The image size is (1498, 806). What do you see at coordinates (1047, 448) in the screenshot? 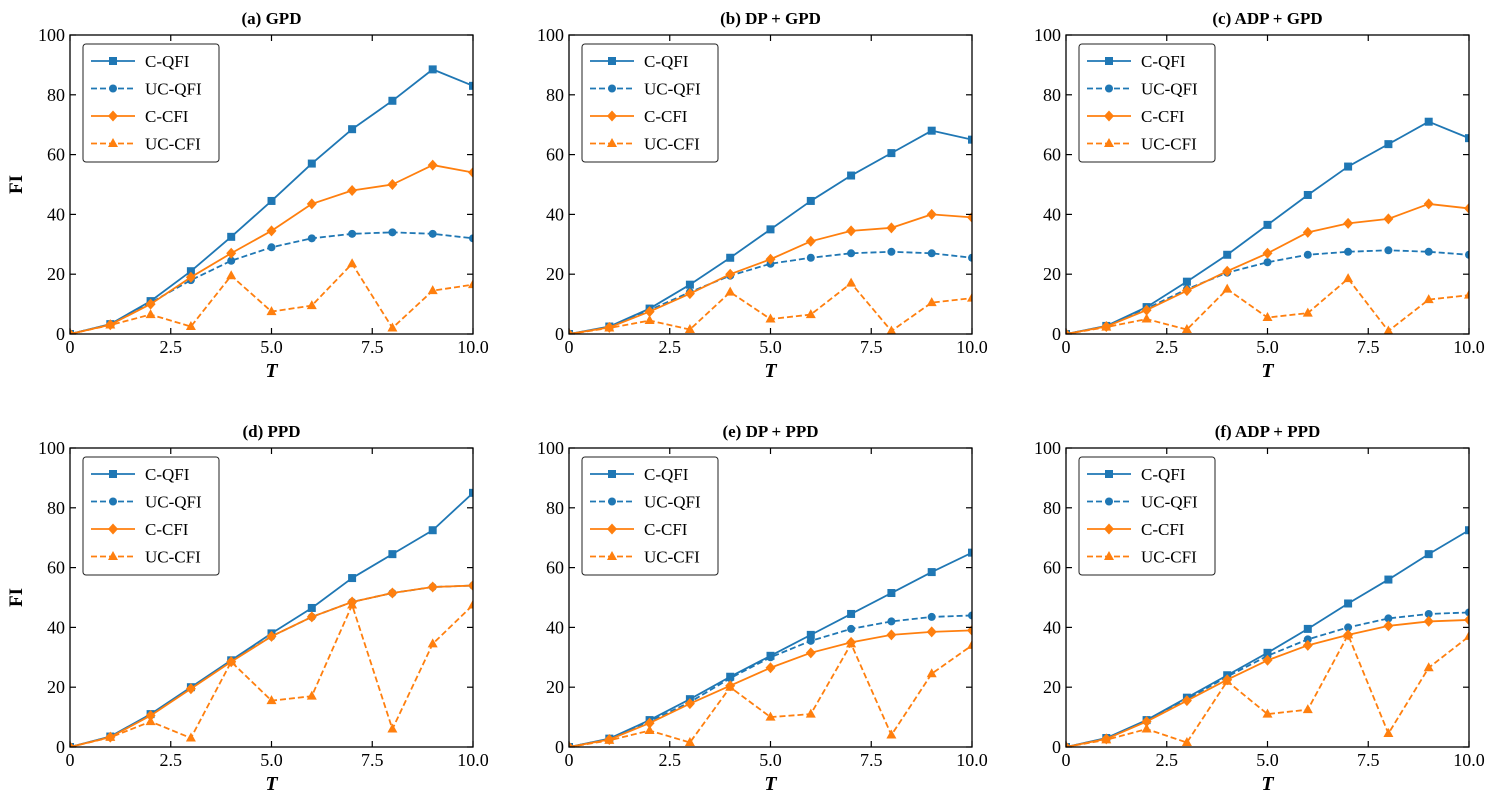
I see `y-tick-label: 100` at bounding box center [1047, 448].